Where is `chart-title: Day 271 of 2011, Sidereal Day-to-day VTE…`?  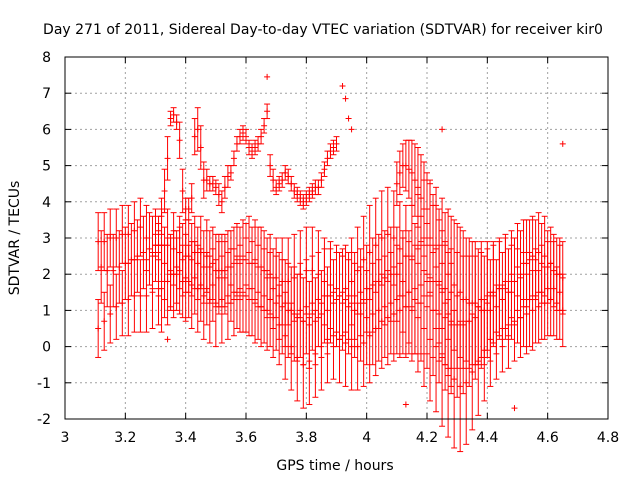
chart-title: Day 271 of 2011, Sidereal Day-to-day VTE… is located at coordinates (323, 30).